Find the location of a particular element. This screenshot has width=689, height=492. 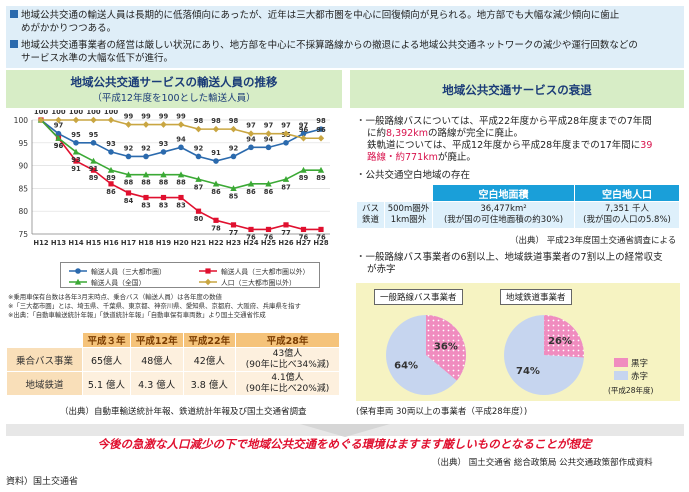

y-tick-label: 95 is located at coordinates (23, 143).